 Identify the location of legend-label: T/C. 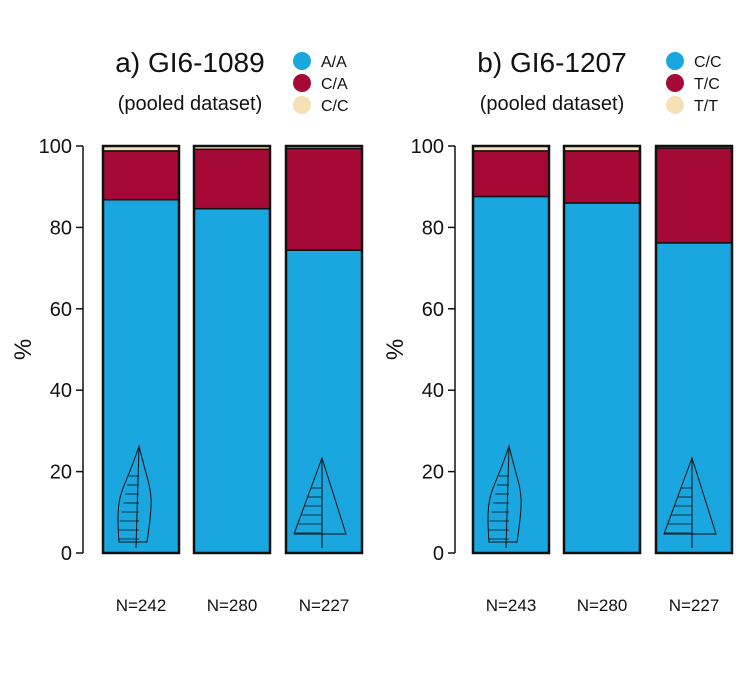
(707, 84).